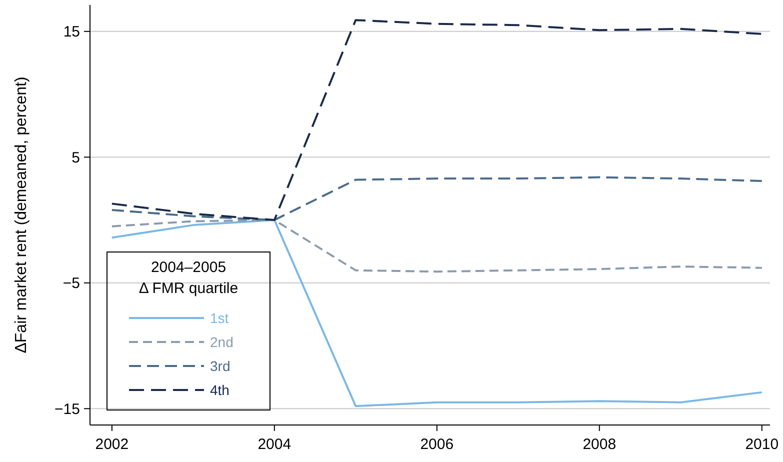 The height and width of the screenshot is (462, 783). Describe the element at coordinates (188, 278) in the screenshot. I see `legend-title: 2004–2005 Δ FMR quartile` at that location.